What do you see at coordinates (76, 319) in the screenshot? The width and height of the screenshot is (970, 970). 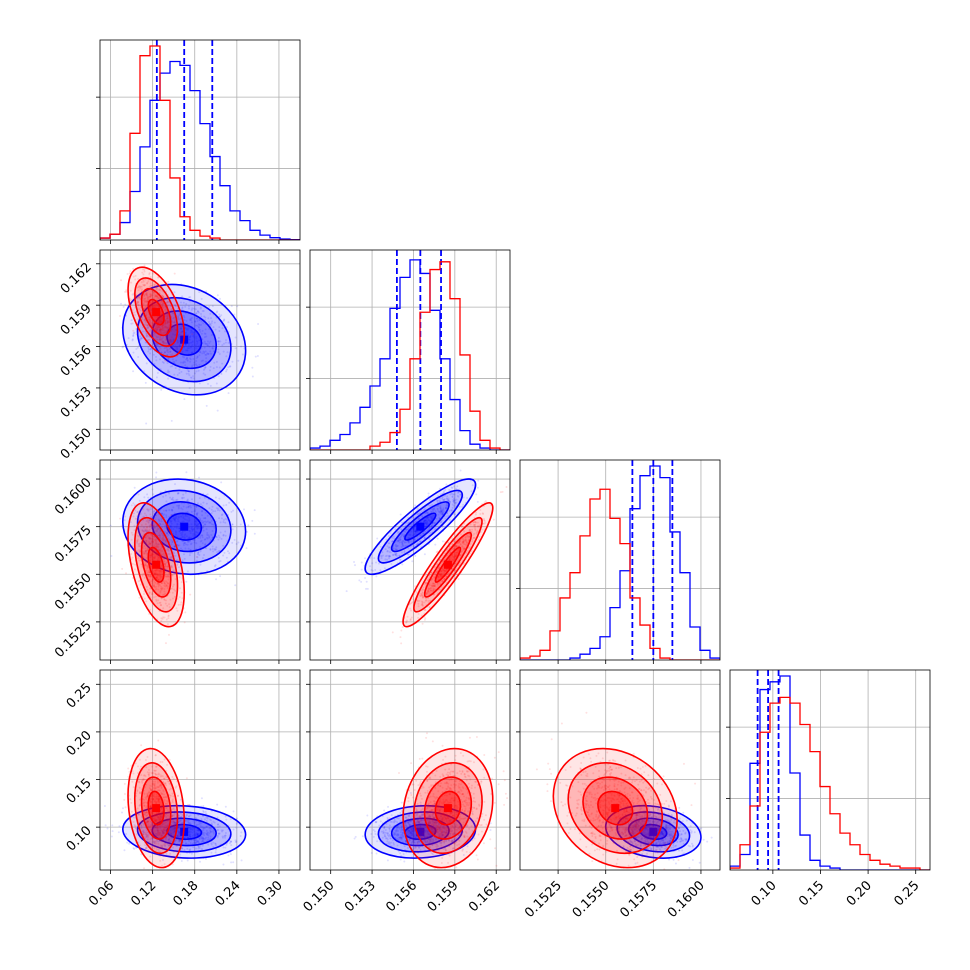 I see `y-tick-label: 0.159` at bounding box center [76, 319].